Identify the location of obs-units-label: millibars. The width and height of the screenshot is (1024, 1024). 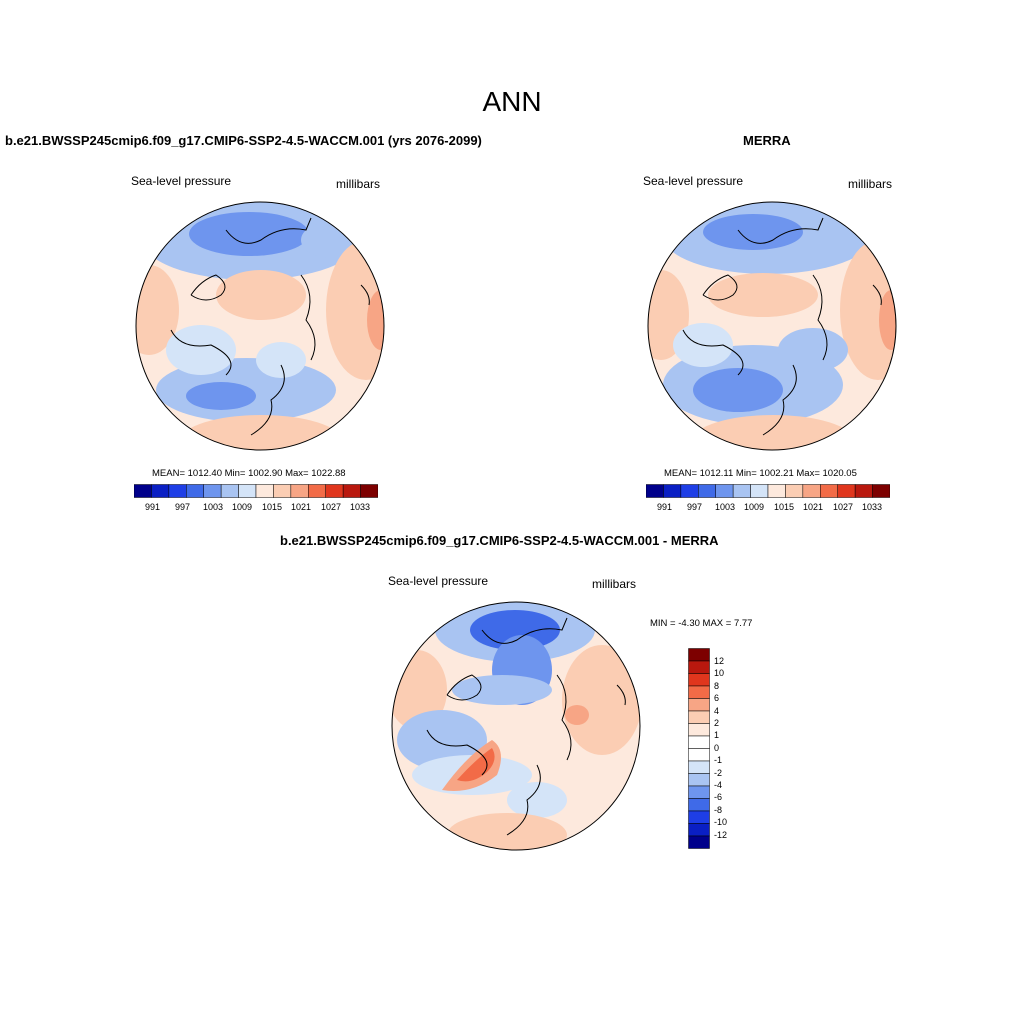
(870, 184).